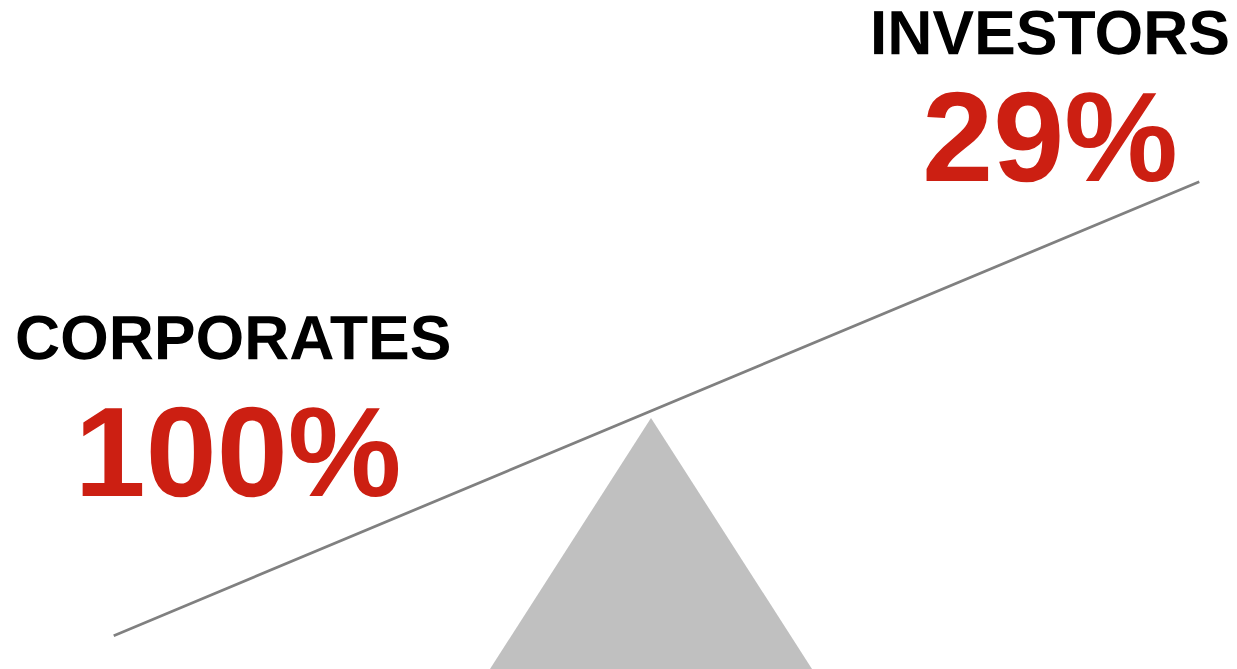 This screenshot has width=1237, height=669. I want to click on data-label: 100%, so click(240, 452).